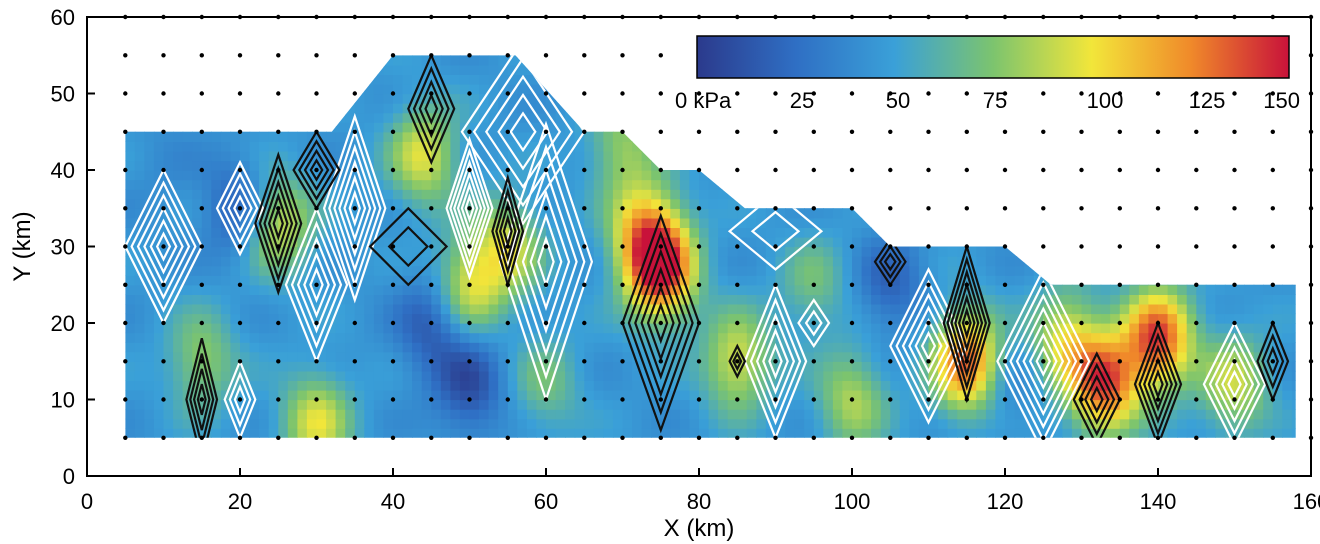  Describe the element at coordinates (278, 223) in the screenshot. I see `black-contour-line` at that location.